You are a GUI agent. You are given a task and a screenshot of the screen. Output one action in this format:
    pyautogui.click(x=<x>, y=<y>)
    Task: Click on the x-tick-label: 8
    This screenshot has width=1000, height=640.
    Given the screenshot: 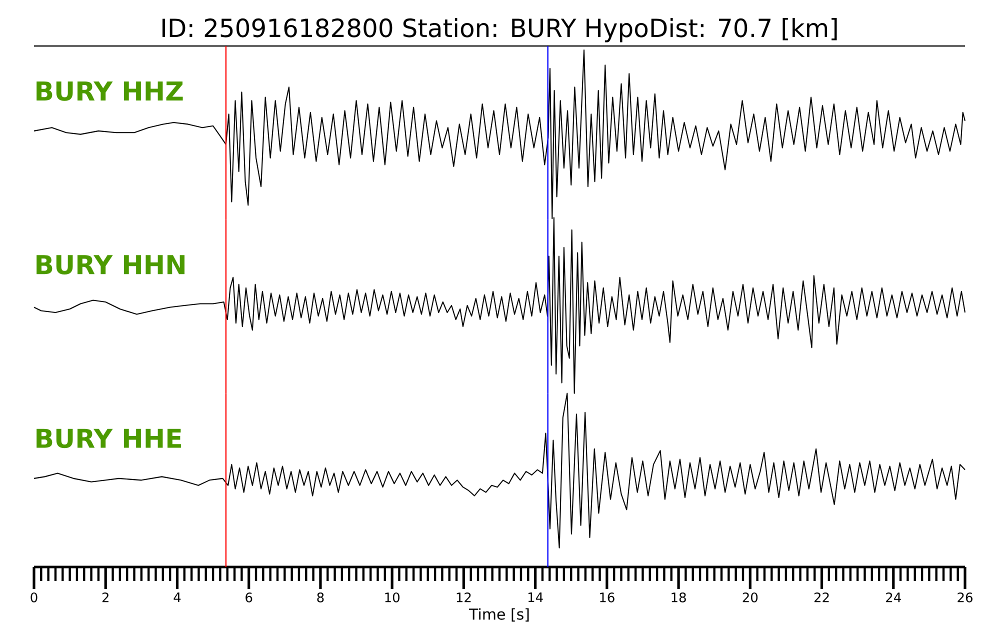 What is the action you would take?
    pyautogui.click(x=320, y=597)
    